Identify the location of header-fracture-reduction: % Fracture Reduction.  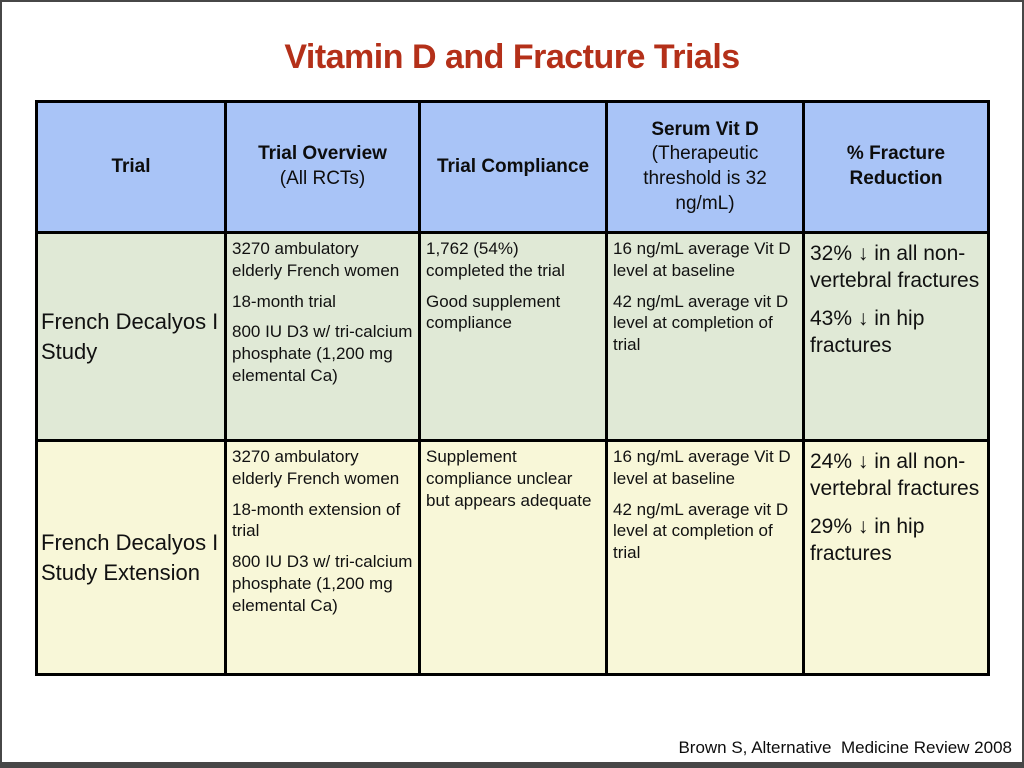
(896, 167).